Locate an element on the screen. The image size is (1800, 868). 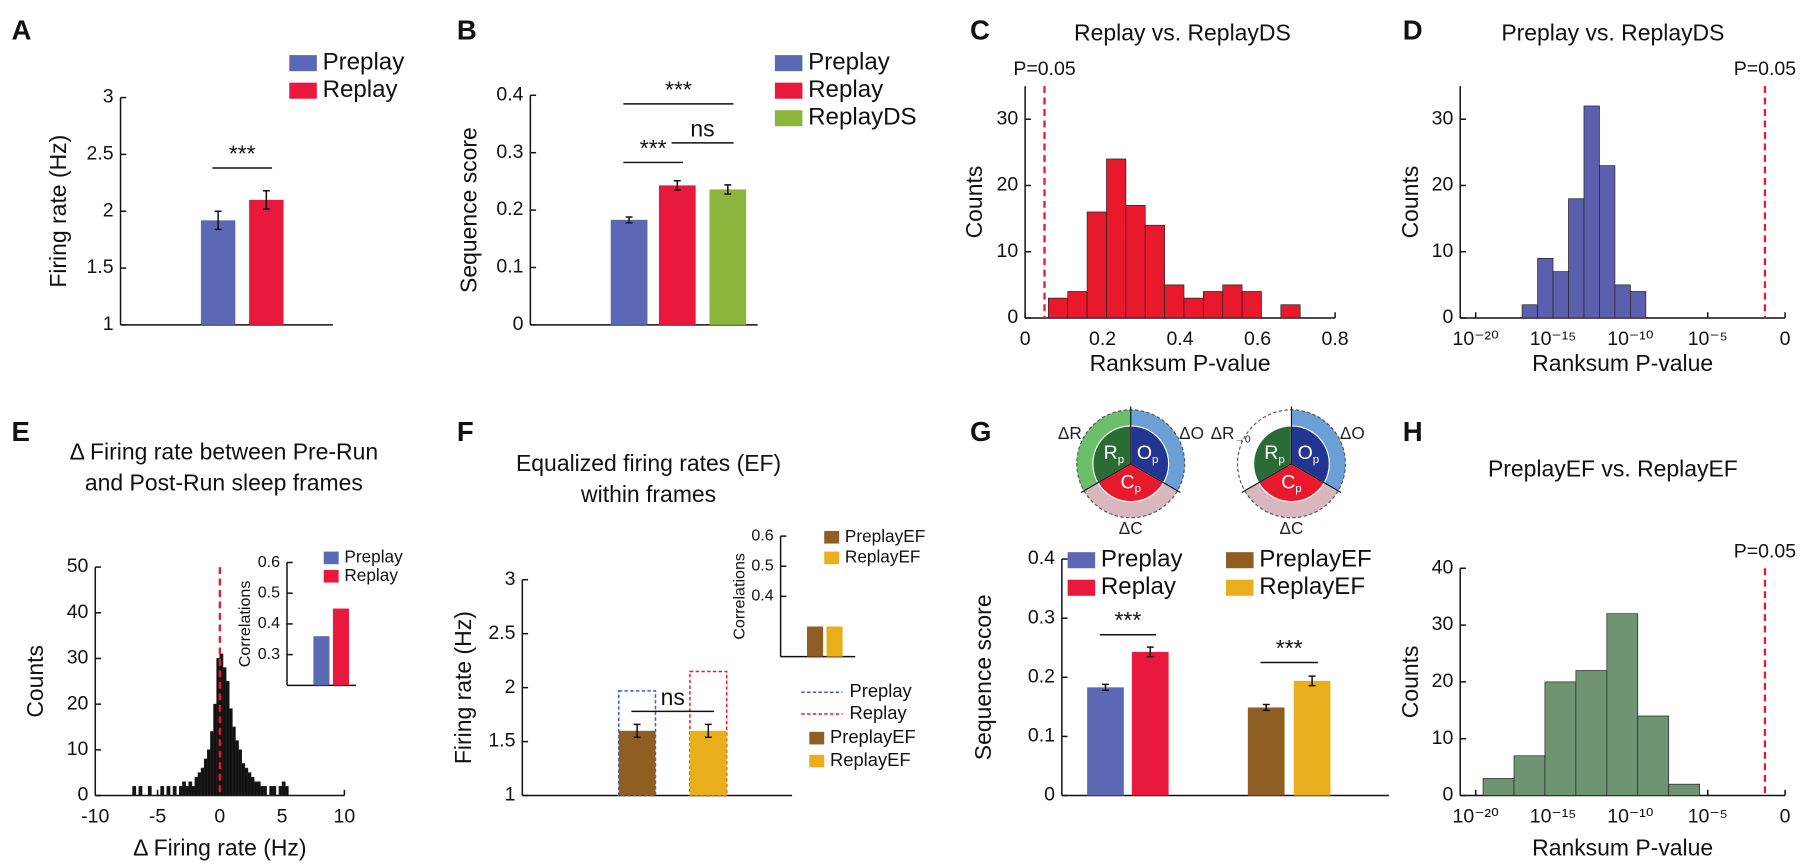
x-tick-label: -5 is located at coordinates (157, 817).